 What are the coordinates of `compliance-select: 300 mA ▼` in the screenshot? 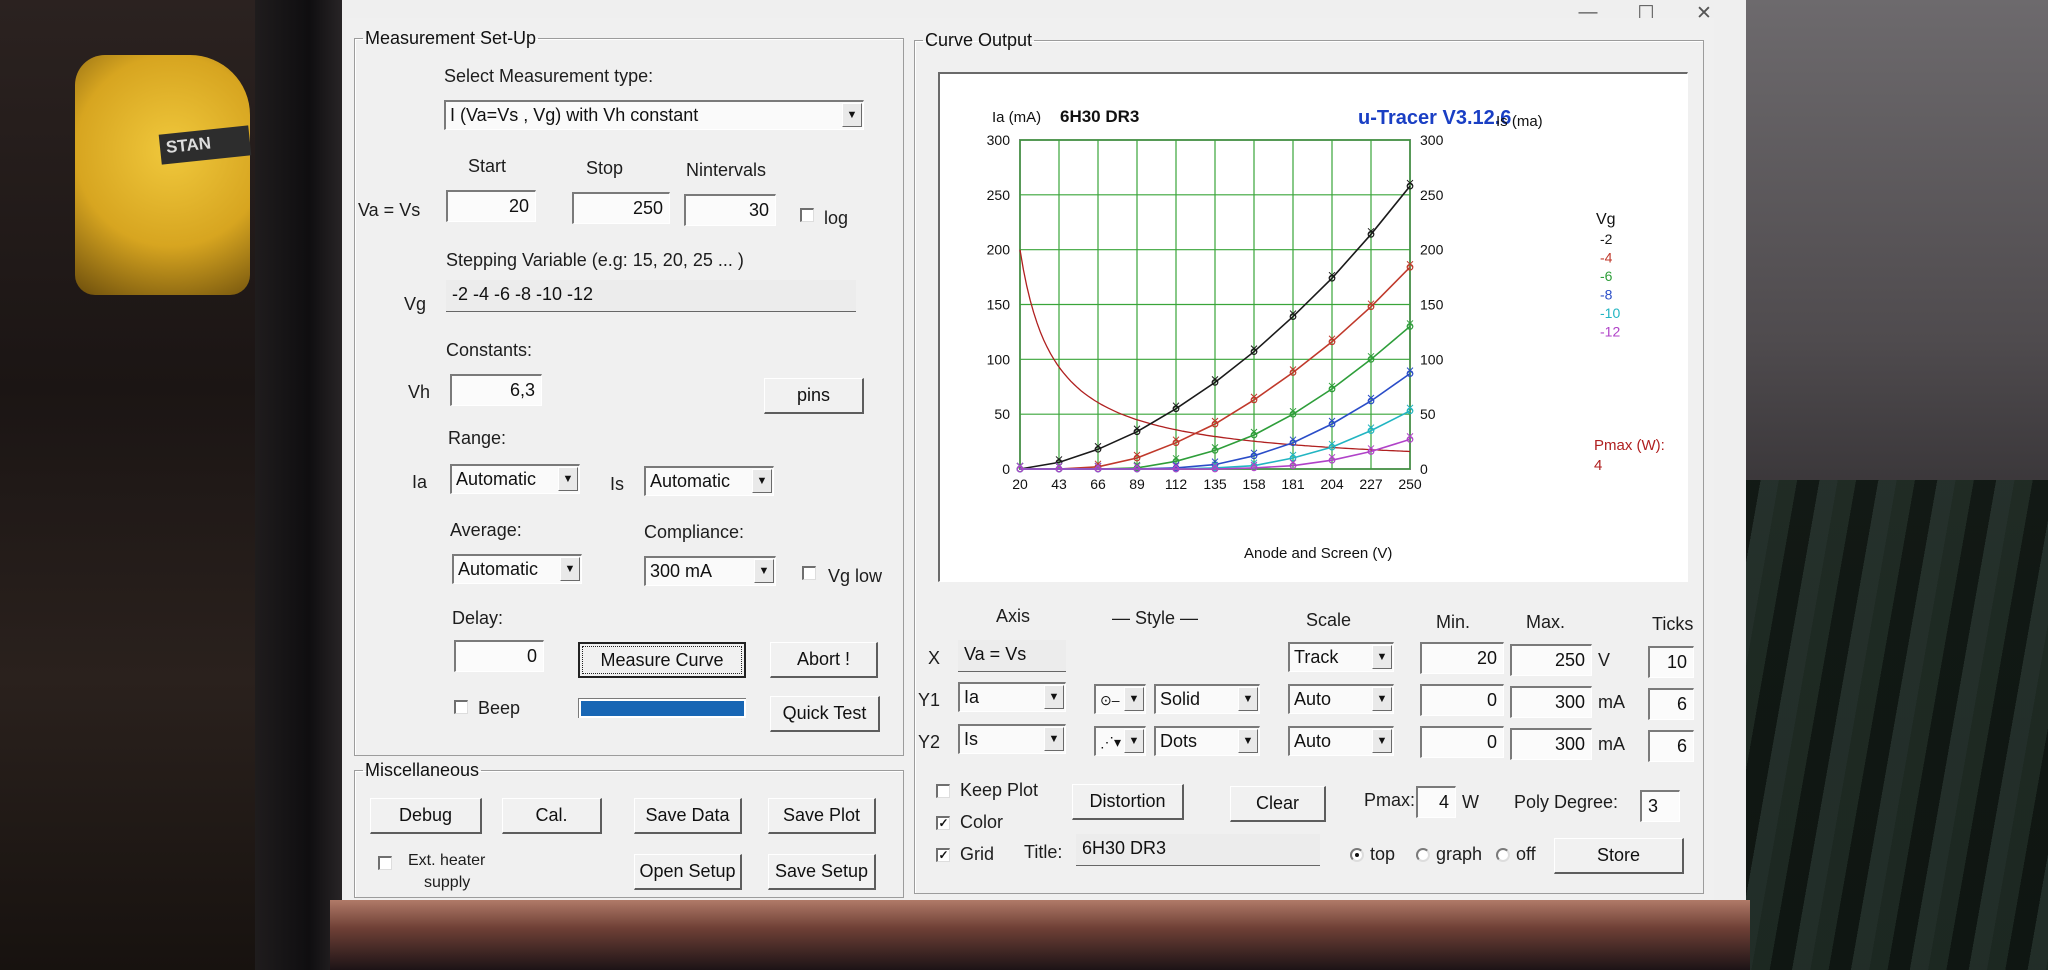 It's located at (710, 571).